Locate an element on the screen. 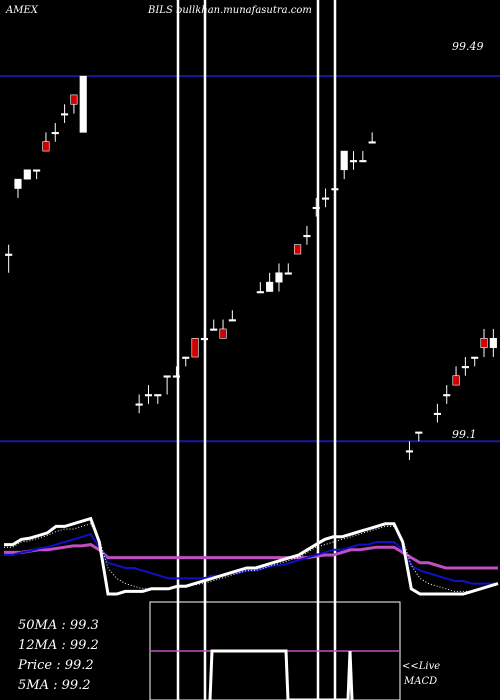 The width and height of the screenshot is (500, 700). exchange-label: AMEX is located at coordinates (22, 10).